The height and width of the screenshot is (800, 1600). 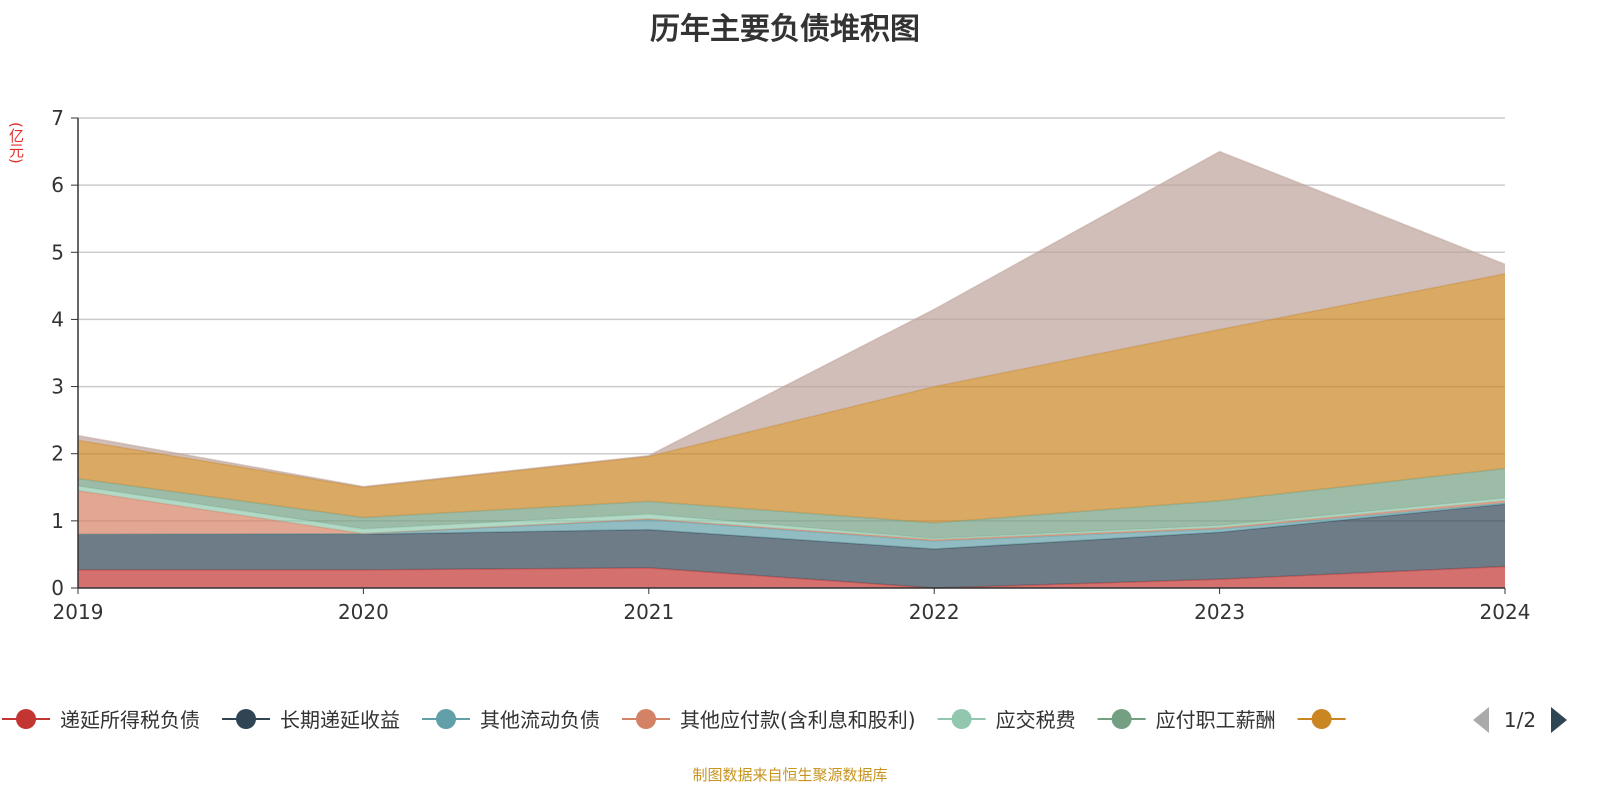 What do you see at coordinates (57, 252) in the screenshot?
I see `y-tick-label: 5` at bounding box center [57, 252].